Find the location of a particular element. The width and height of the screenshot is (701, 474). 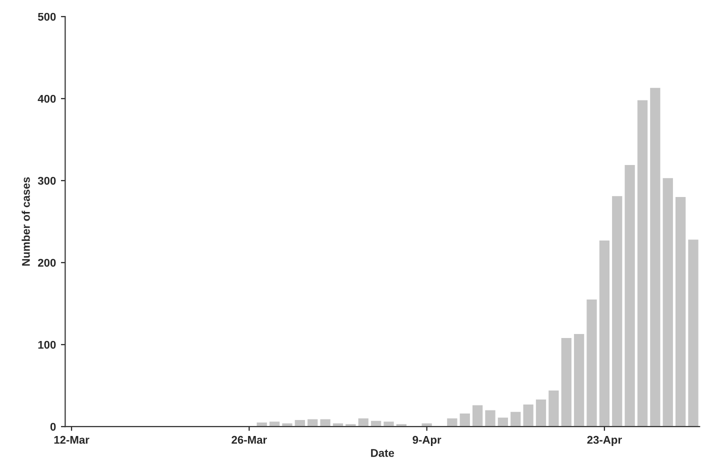

y-tick-label: 400 is located at coordinates (47, 98).